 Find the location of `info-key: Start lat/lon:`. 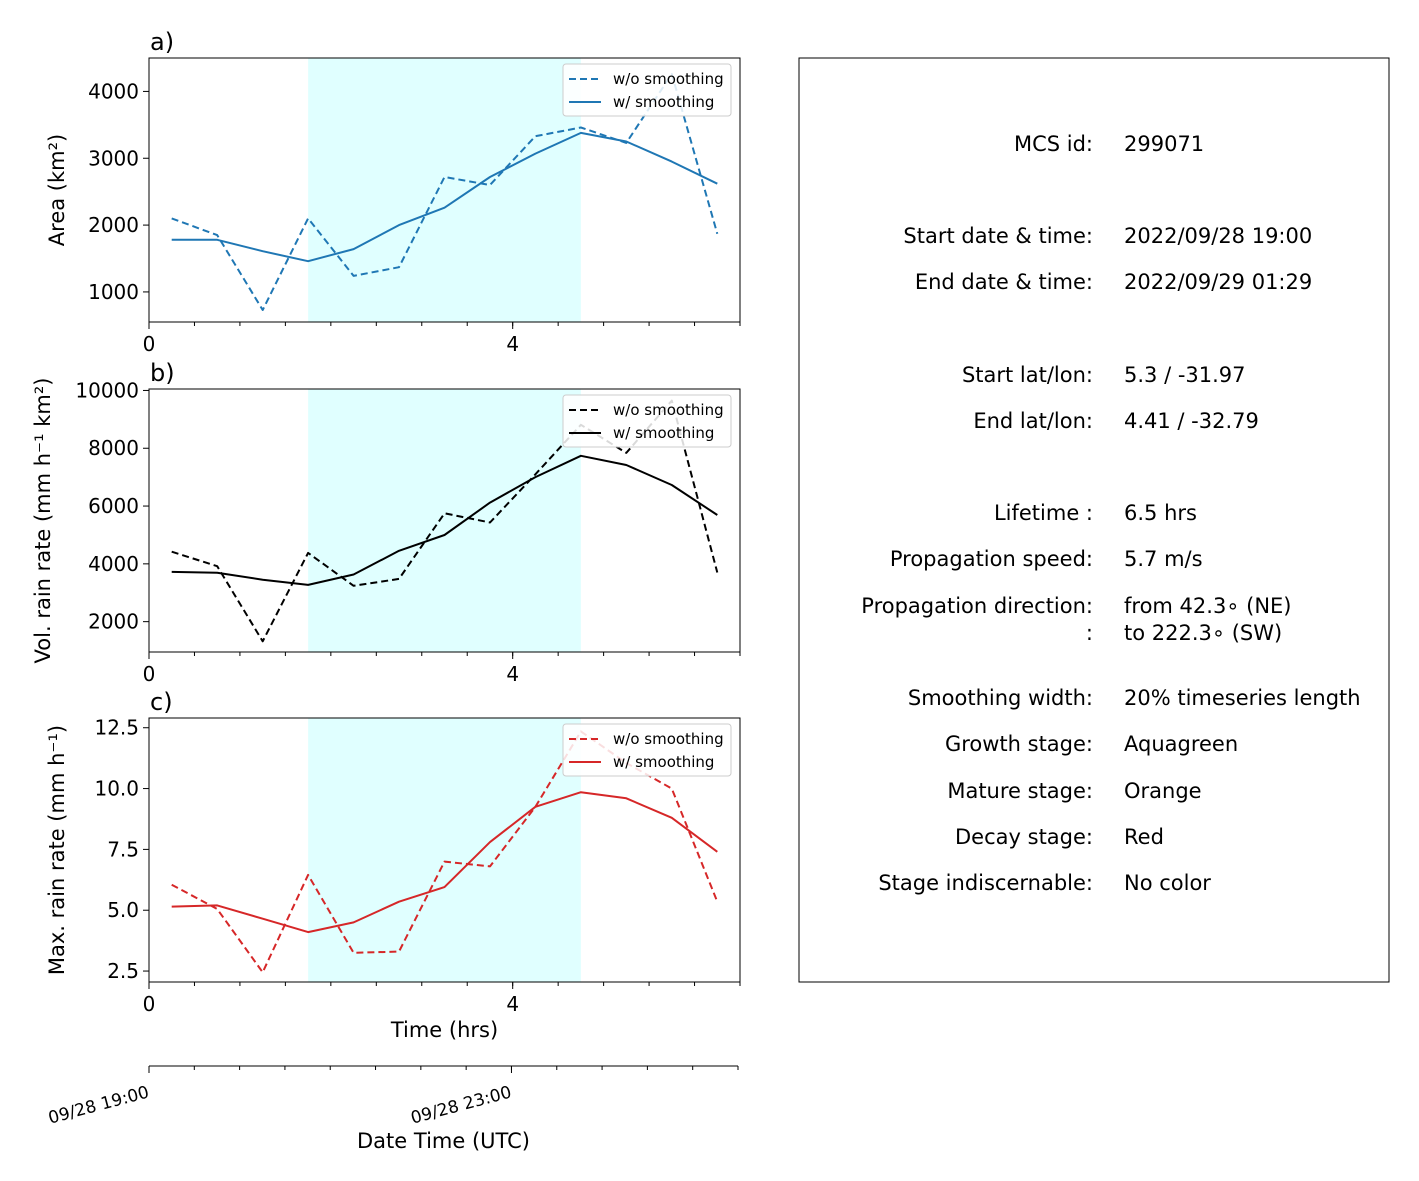

info-key: Start lat/lon: is located at coordinates (1027, 375).